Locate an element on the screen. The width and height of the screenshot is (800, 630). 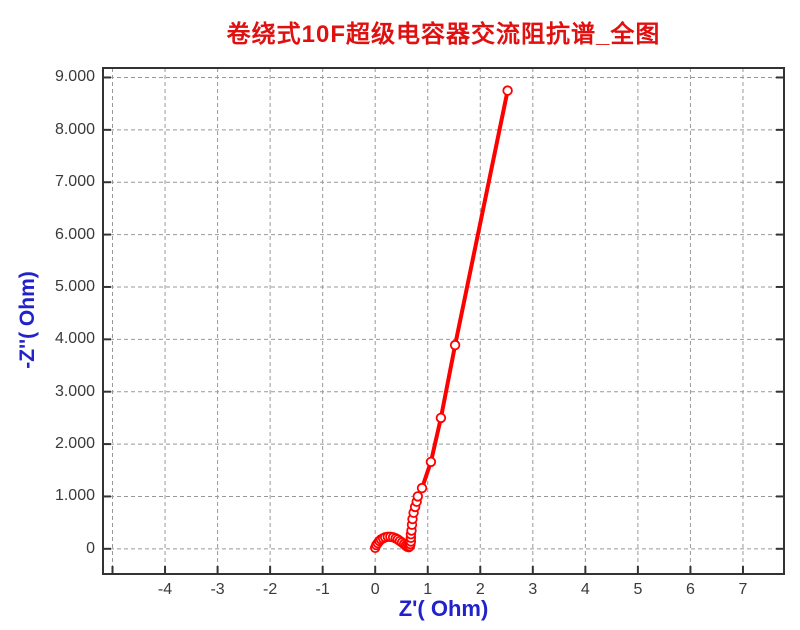
x-tick-label: 2 is located at coordinates (480, 589).